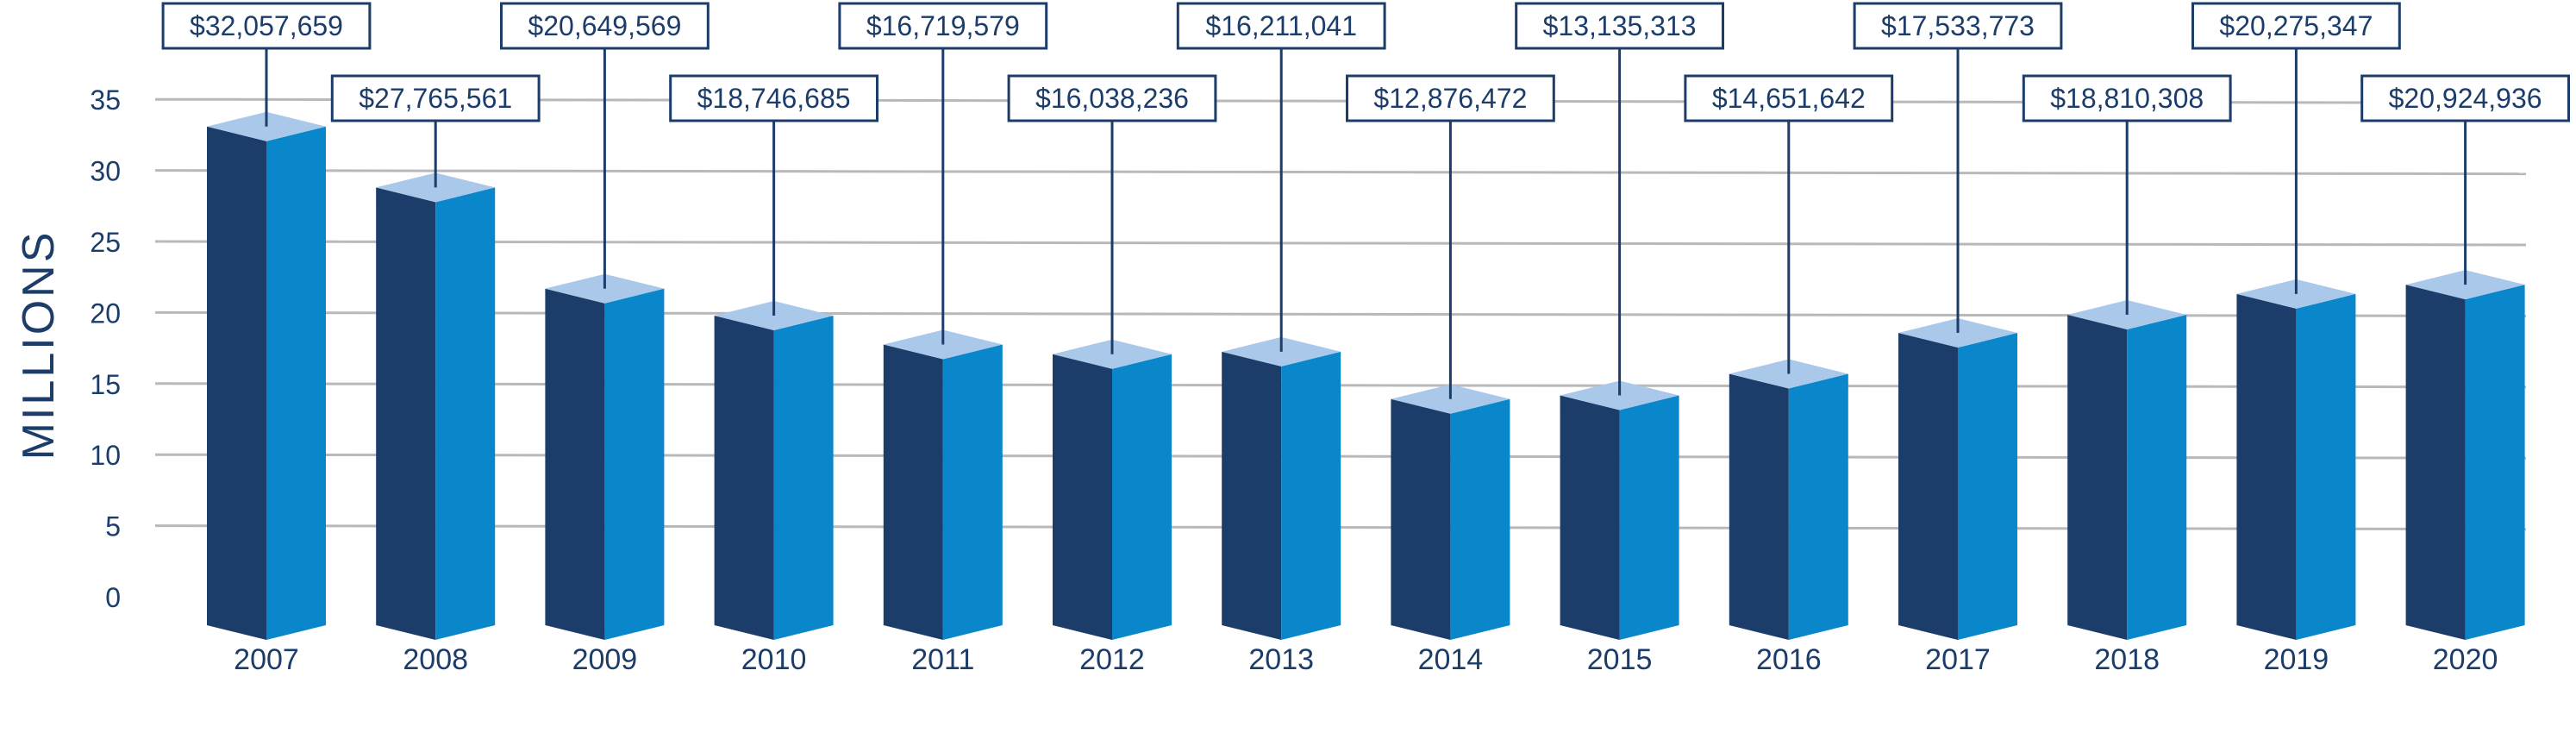  What do you see at coordinates (266, 659) in the screenshot?
I see `x-tick-label: 2007` at bounding box center [266, 659].